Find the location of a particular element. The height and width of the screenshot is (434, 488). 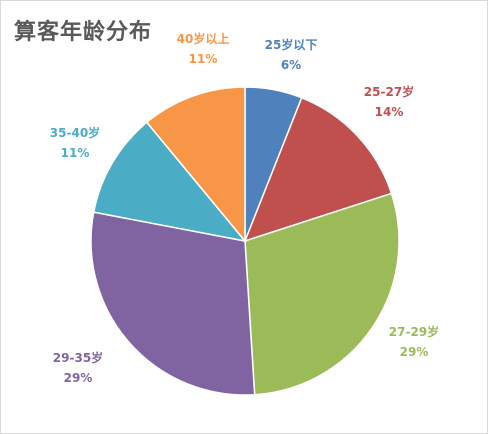

slice-value-label-1: 6% is located at coordinates (291, 65).